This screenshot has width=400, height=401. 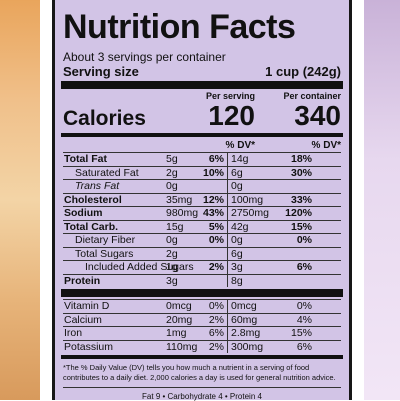 I want to click on nutrient-name: Potassium, so click(x=89, y=346).